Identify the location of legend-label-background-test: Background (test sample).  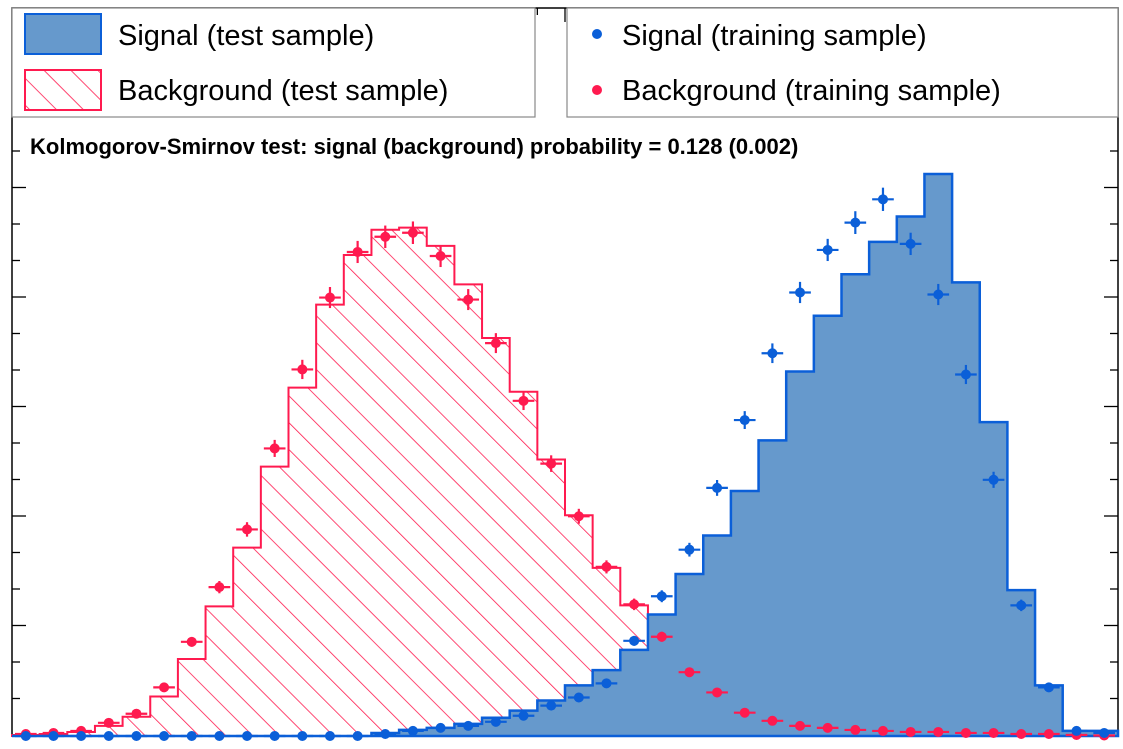
(283, 91).